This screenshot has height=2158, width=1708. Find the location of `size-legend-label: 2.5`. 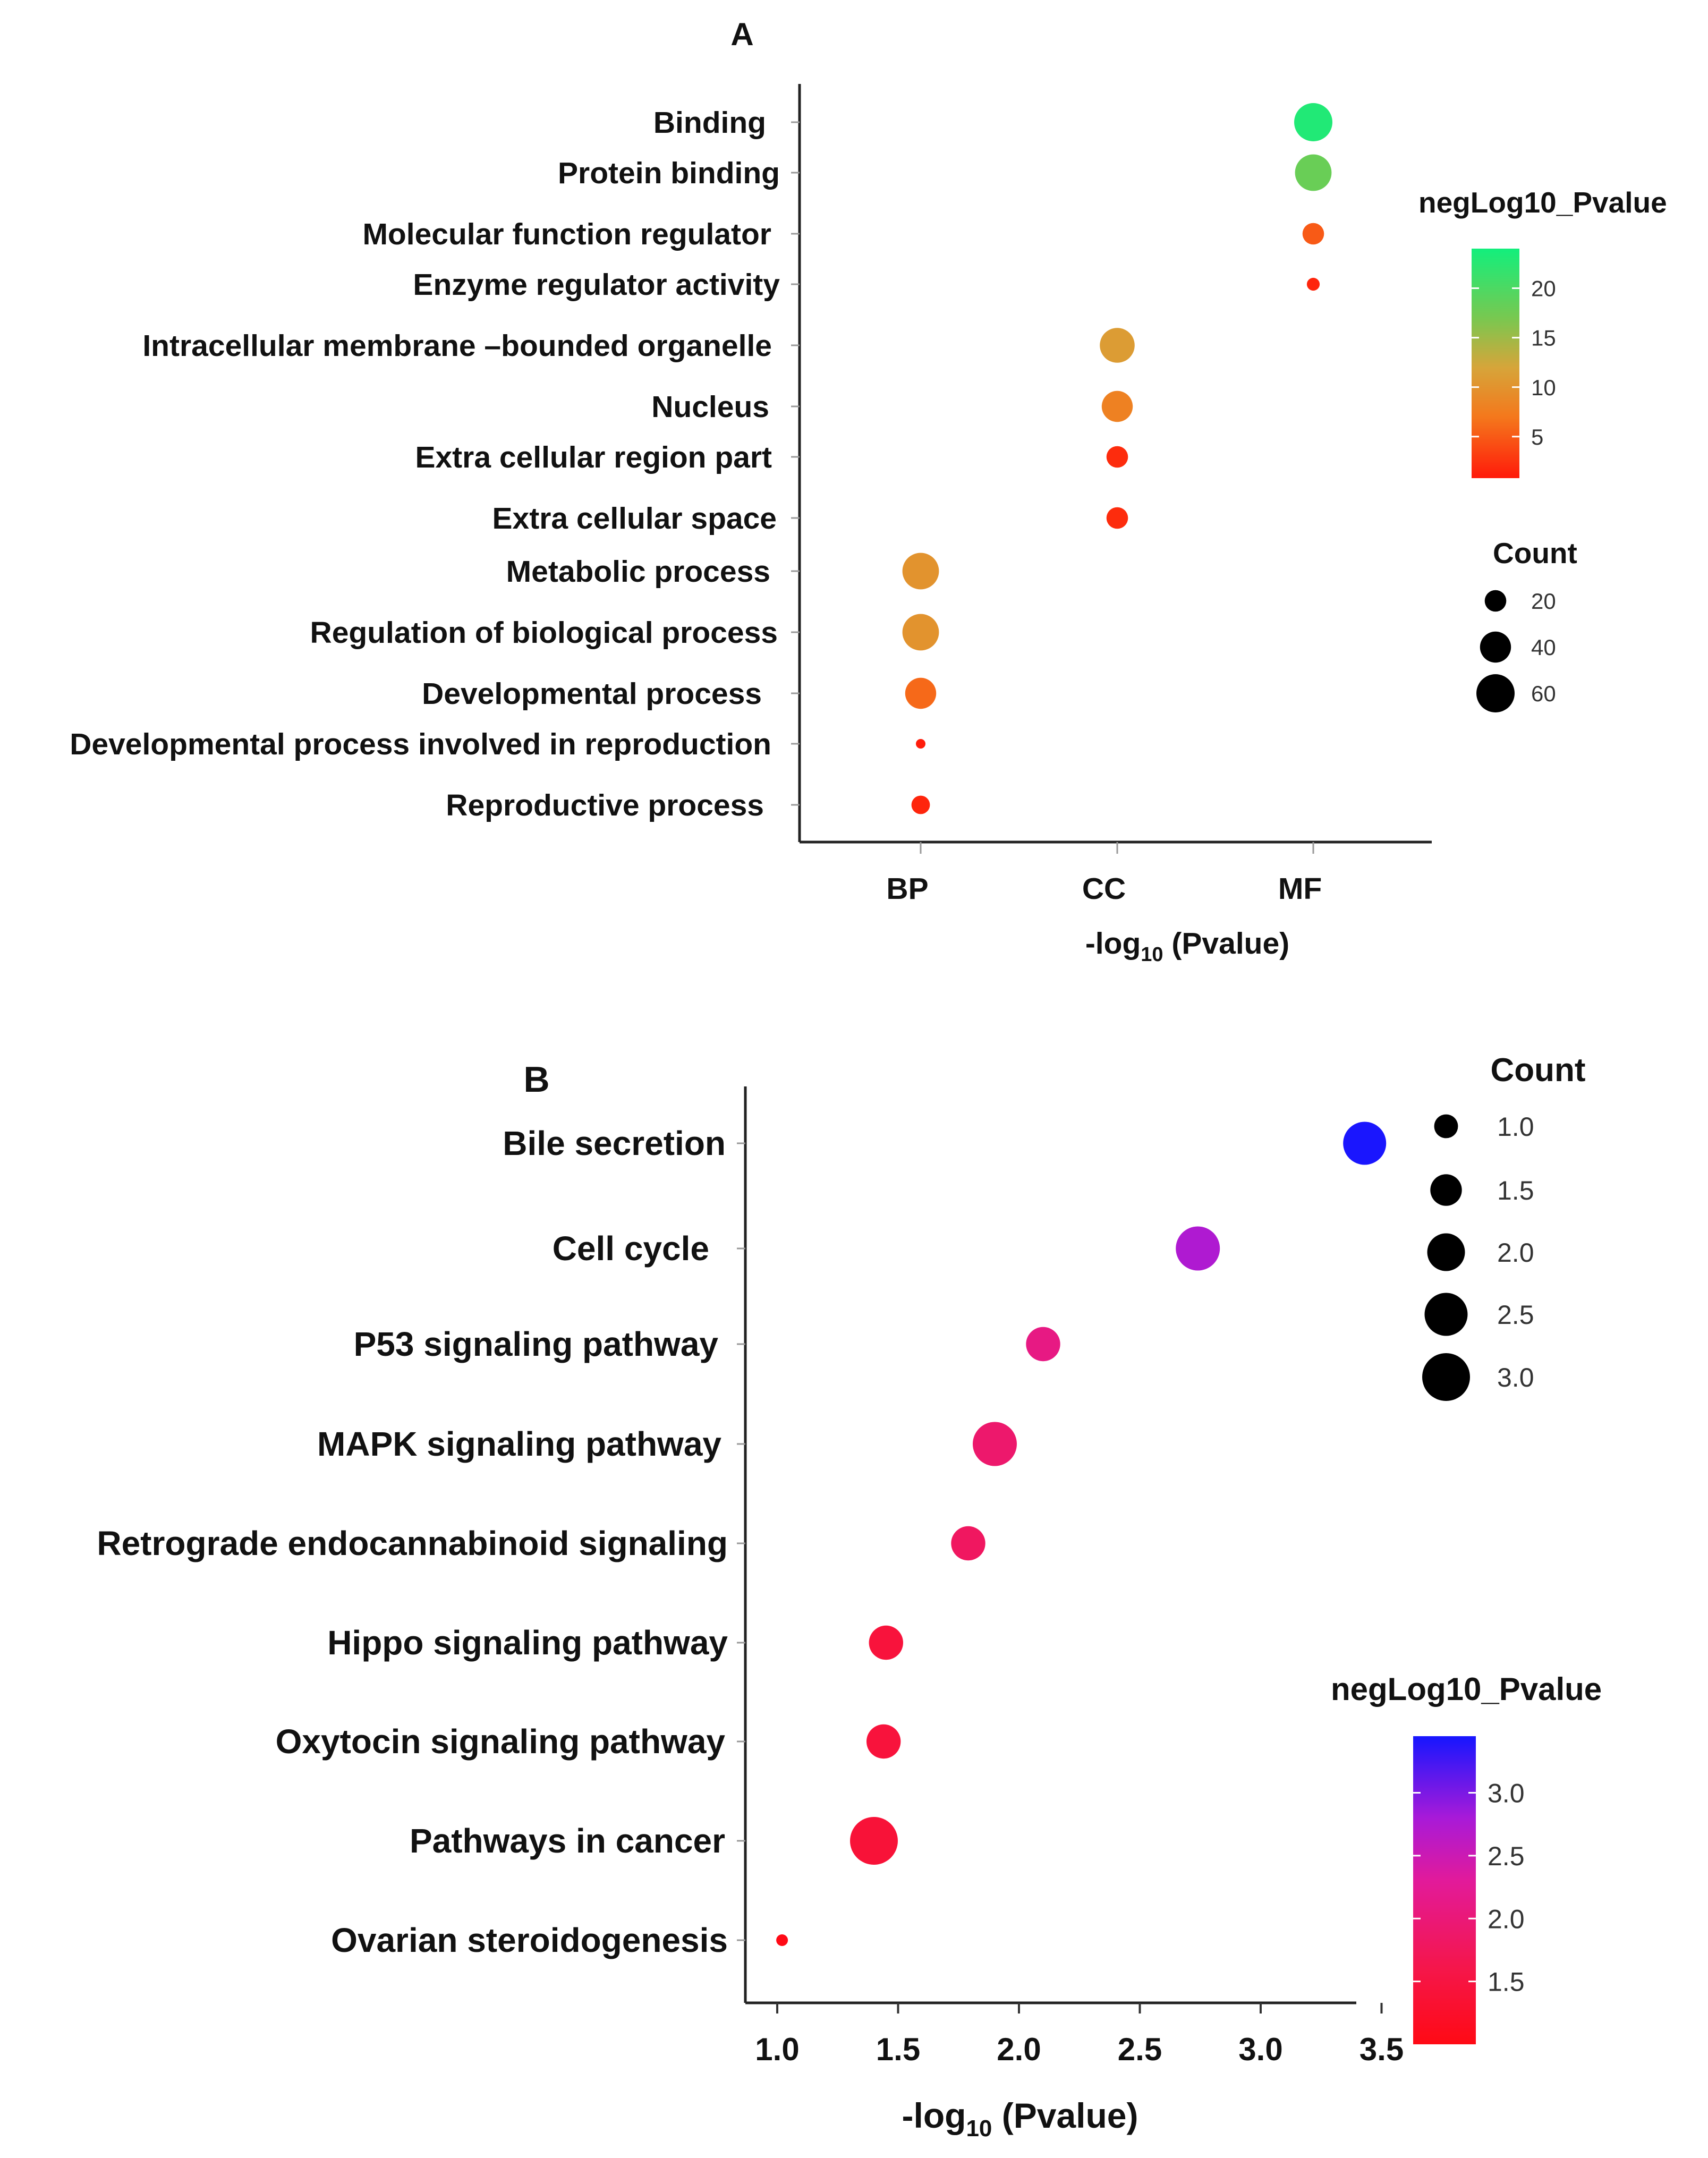

size-legend-label: 2.5 is located at coordinates (1515, 1315).